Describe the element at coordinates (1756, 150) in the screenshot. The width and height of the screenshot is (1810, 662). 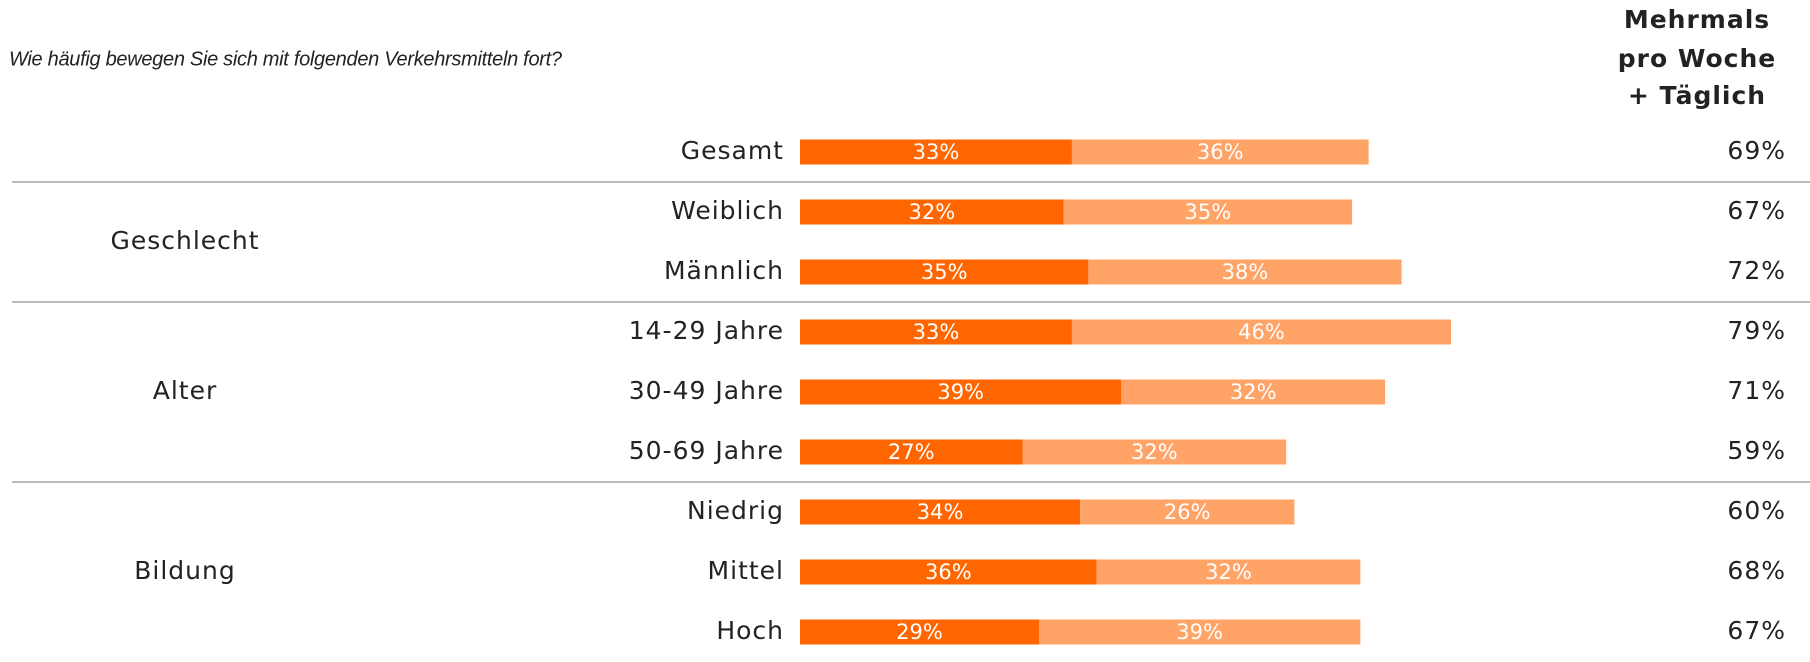
I see `total-label: 69%` at that location.